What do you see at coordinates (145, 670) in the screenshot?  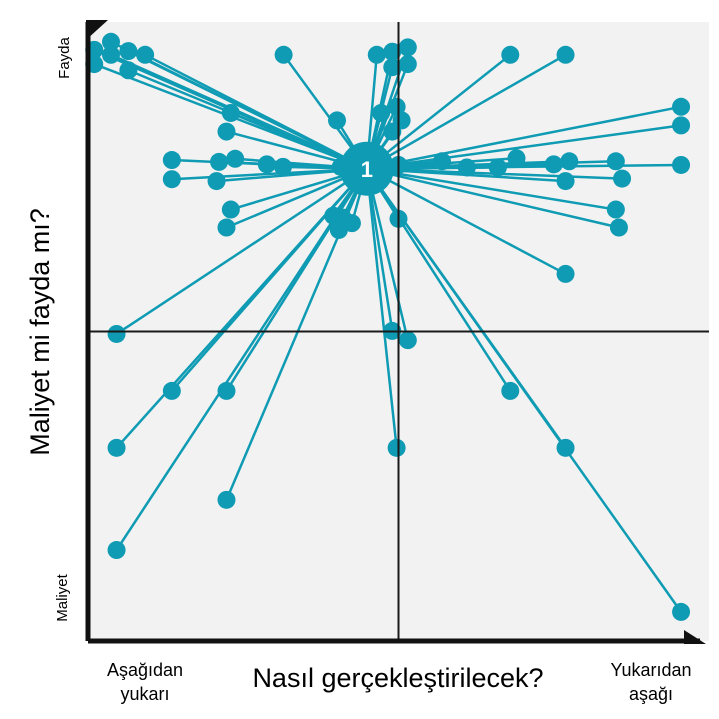 I see `x-axis-low-label-line-1: Aşağıdan` at bounding box center [145, 670].